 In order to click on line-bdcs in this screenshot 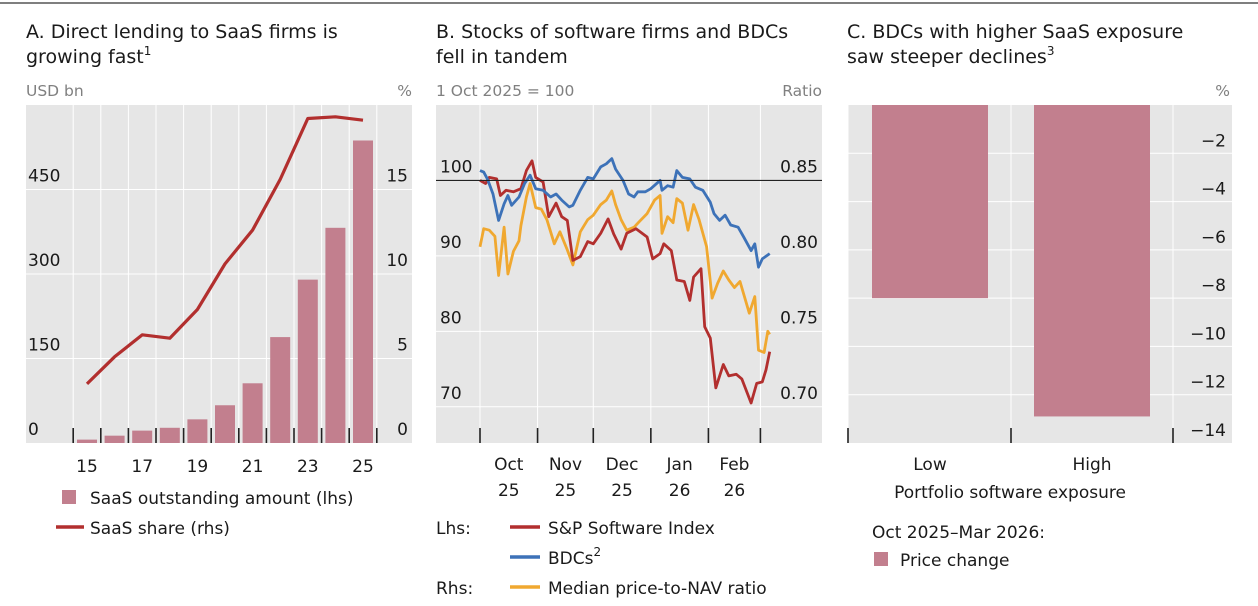, I will do `click(625, 213)`.